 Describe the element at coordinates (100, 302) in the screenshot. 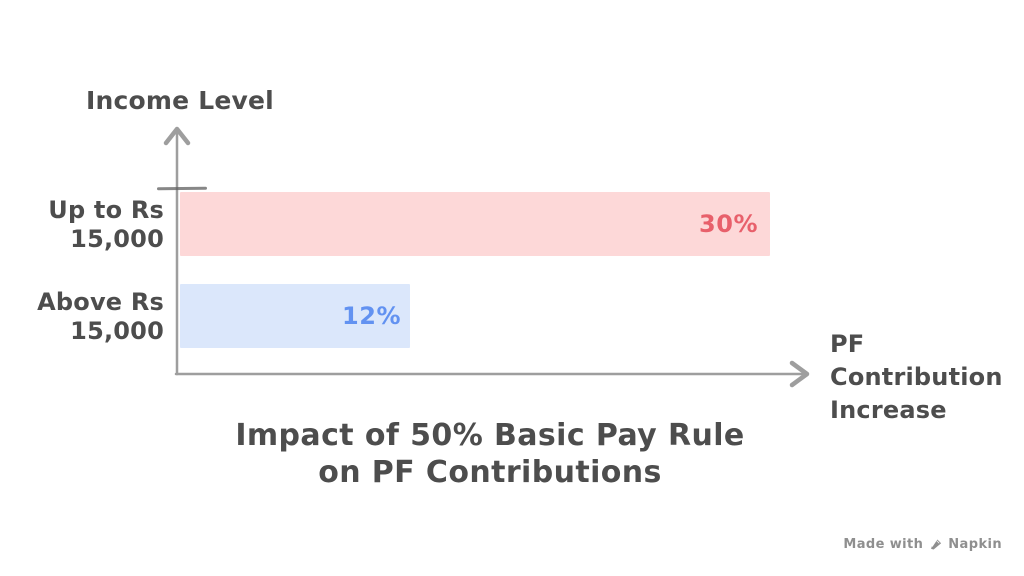

I see `category-label-line: Above Rs` at that location.